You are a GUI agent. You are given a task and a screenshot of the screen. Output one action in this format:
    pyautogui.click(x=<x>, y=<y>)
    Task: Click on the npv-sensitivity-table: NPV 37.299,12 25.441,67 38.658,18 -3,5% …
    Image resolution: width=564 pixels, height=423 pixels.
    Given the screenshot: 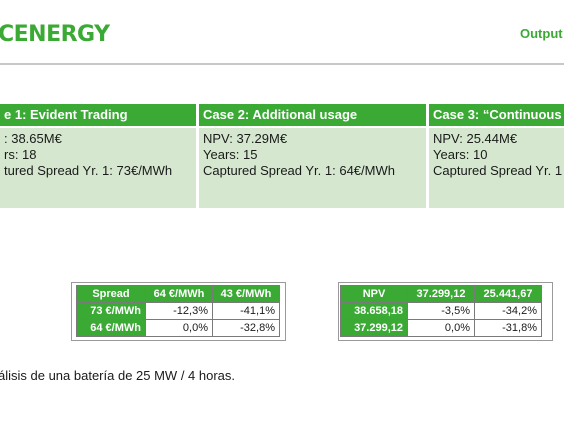 What is the action you would take?
    pyautogui.click(x=441, y=311)
    